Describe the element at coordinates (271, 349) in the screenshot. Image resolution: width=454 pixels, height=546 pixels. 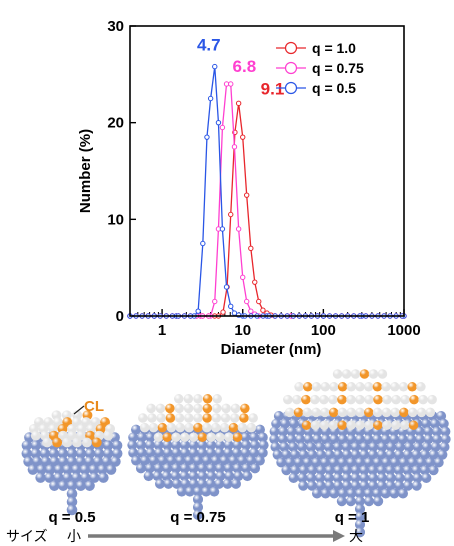
I see `x-axis-label: Diameter (nm)` at that location.